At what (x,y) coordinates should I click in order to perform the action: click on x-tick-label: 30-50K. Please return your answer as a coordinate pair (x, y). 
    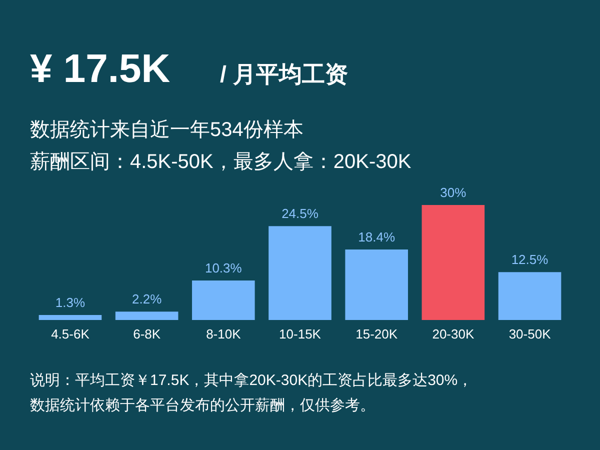
    Looking at the image, I should click on (530, 334).